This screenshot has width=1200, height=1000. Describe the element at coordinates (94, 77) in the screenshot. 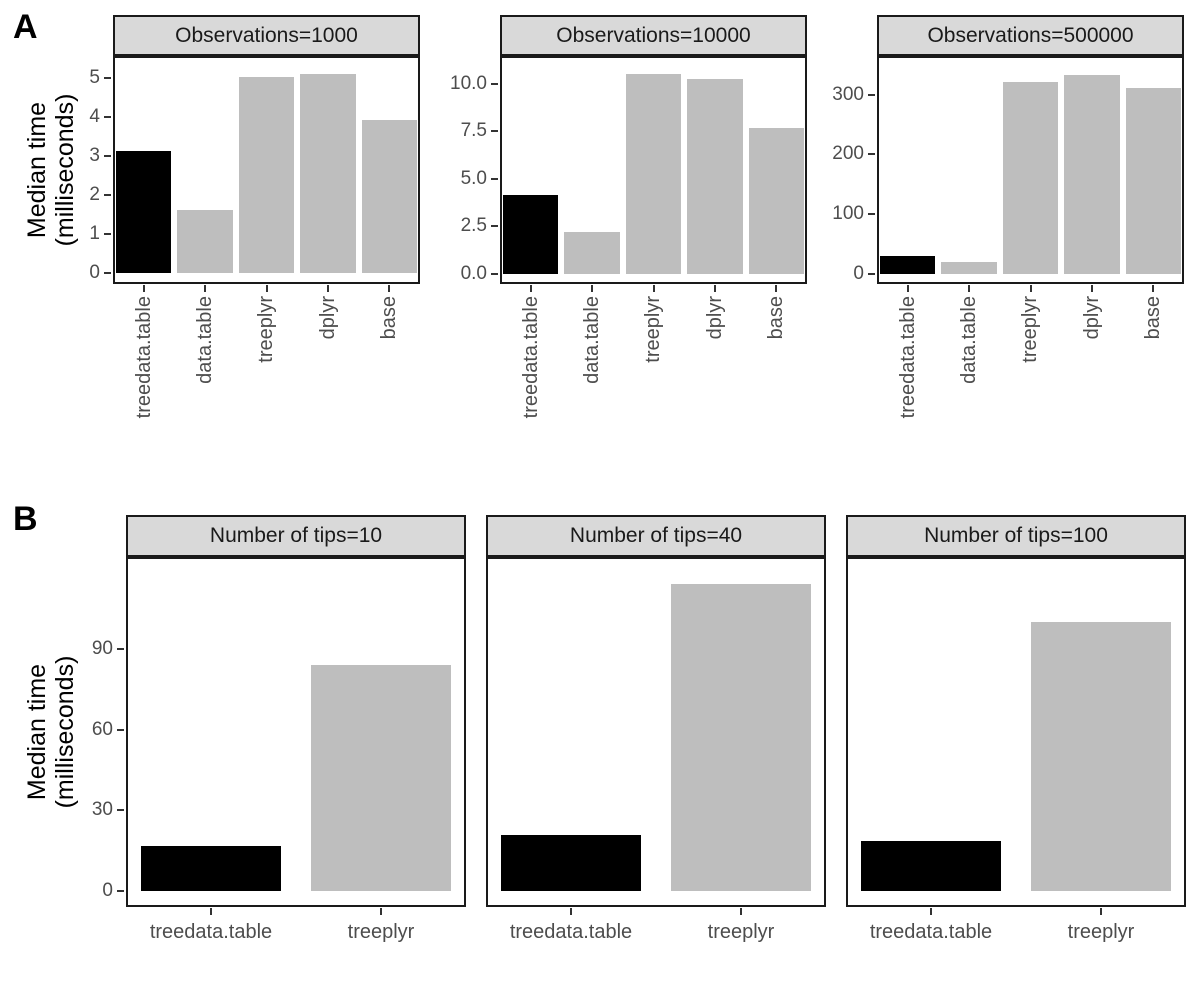

I see `y-tick-label: 5` at that location.